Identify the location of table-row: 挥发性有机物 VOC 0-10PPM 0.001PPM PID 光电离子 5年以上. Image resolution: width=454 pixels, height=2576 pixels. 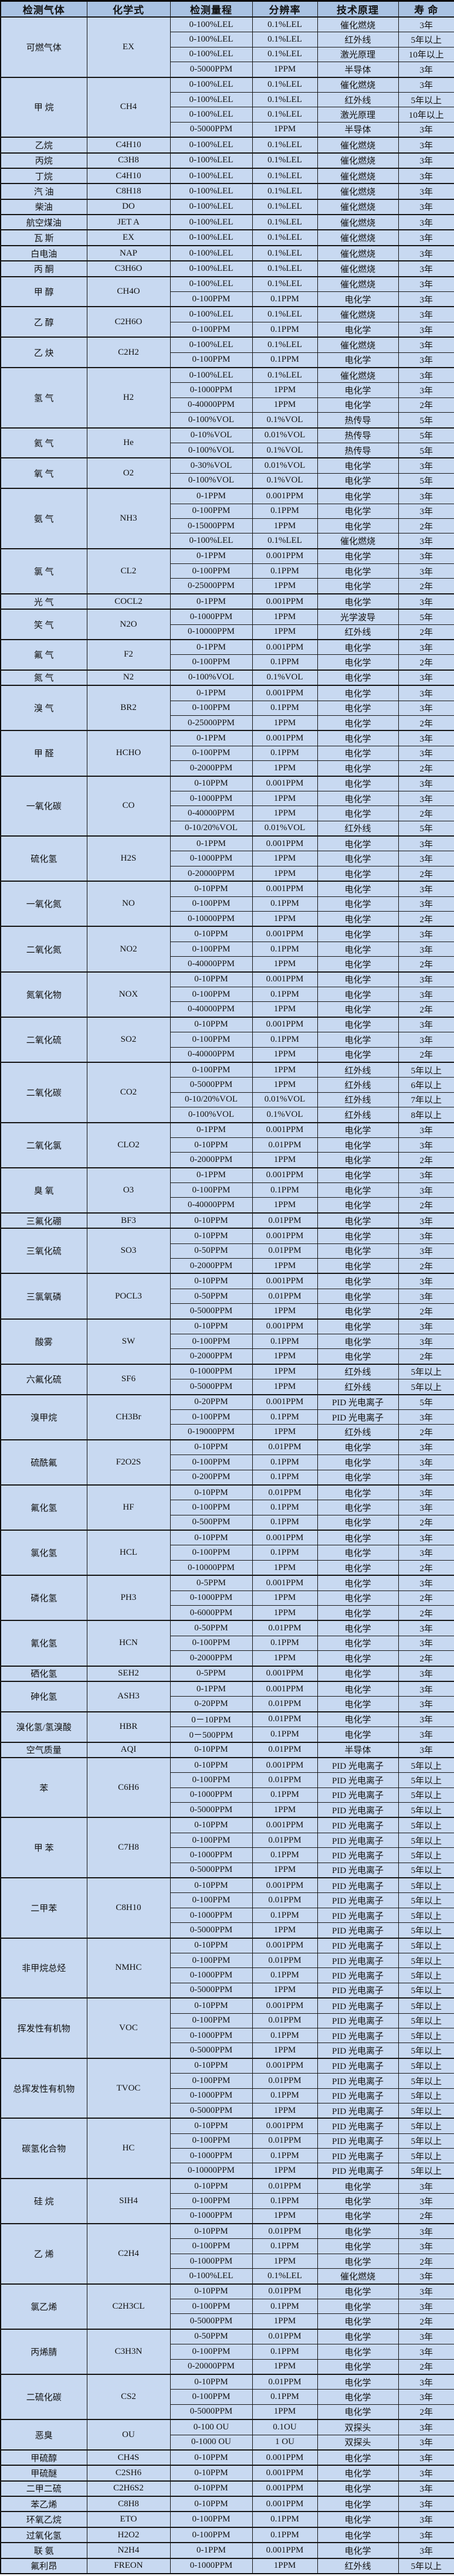
(227, 2028).